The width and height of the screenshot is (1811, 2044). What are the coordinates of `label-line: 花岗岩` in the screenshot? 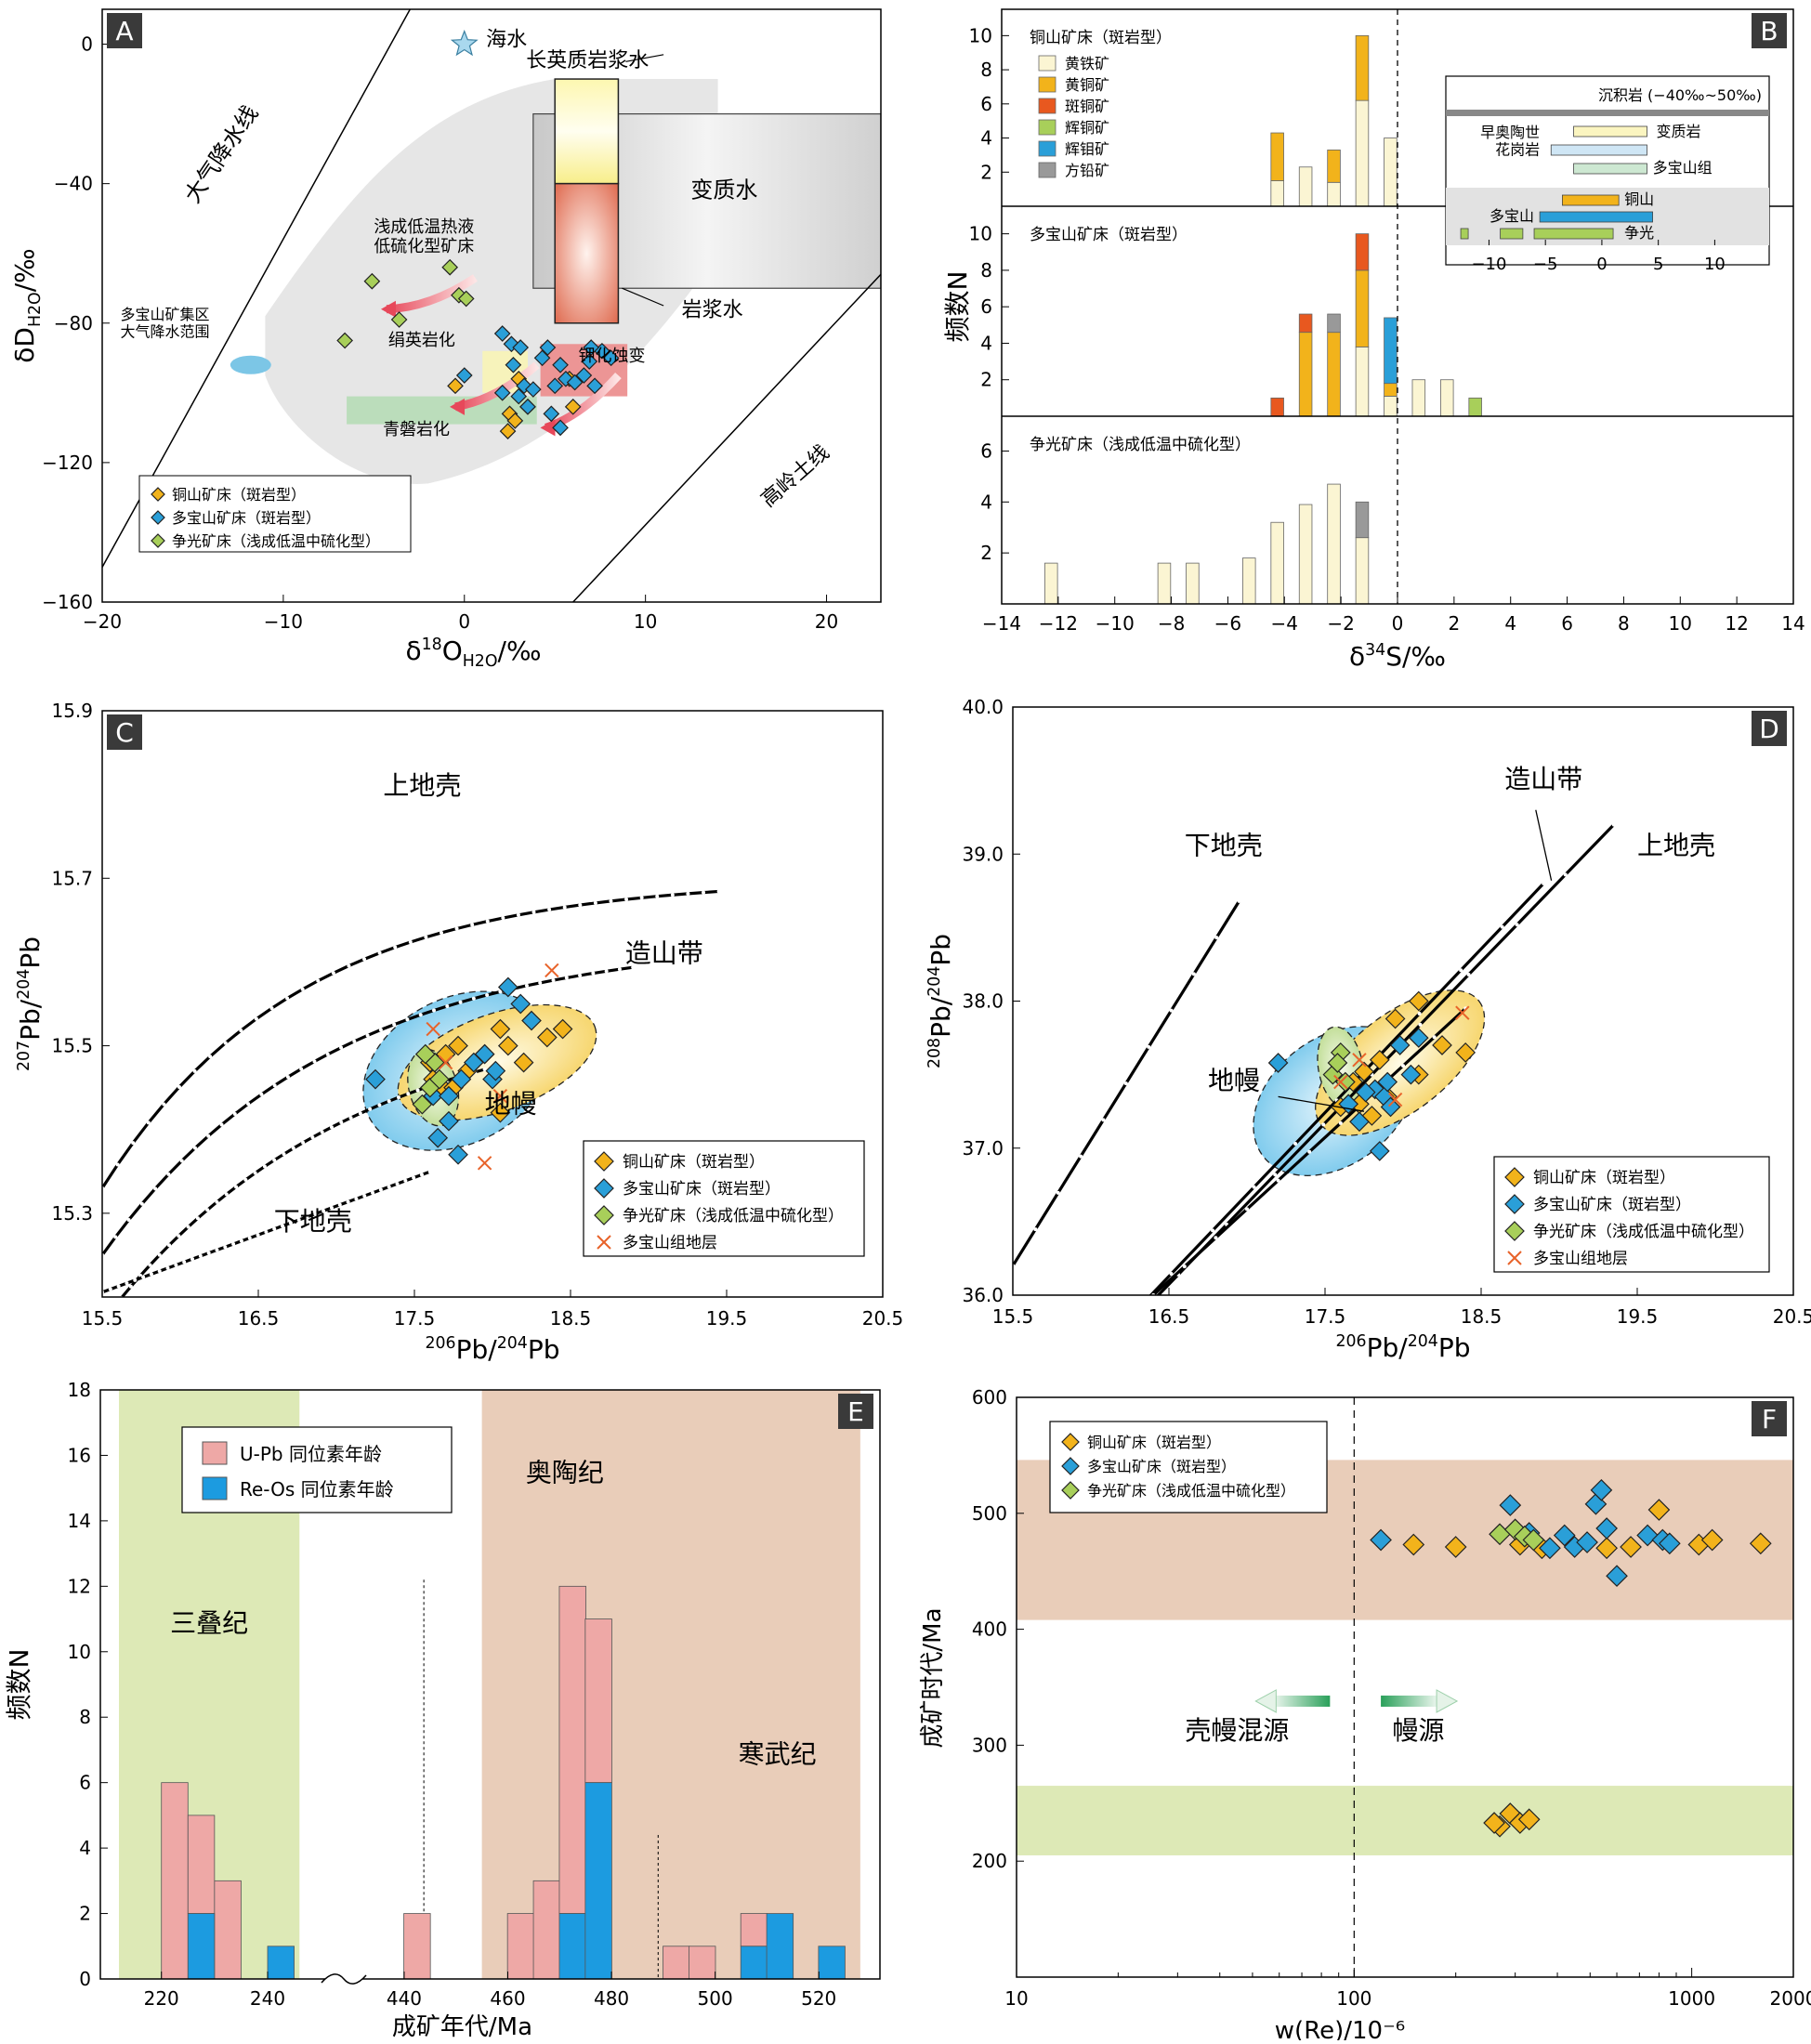 It's located at (1517, 149).